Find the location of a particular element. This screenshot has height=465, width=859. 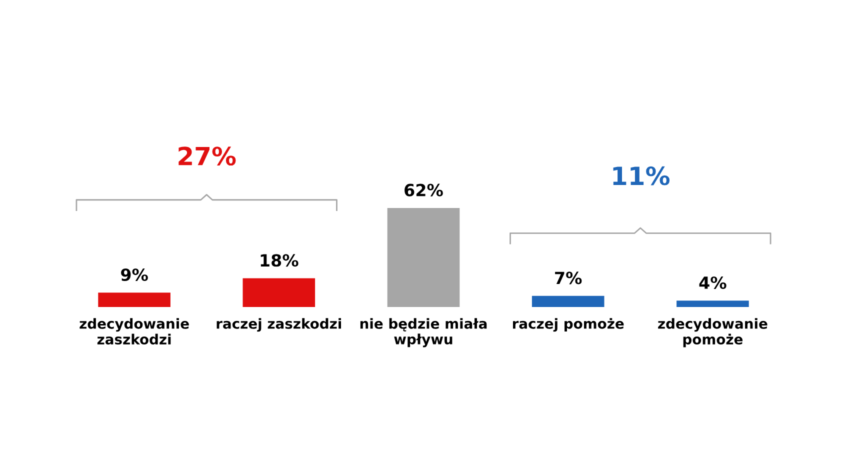

text: 11% is located at coordinates (641, 176).